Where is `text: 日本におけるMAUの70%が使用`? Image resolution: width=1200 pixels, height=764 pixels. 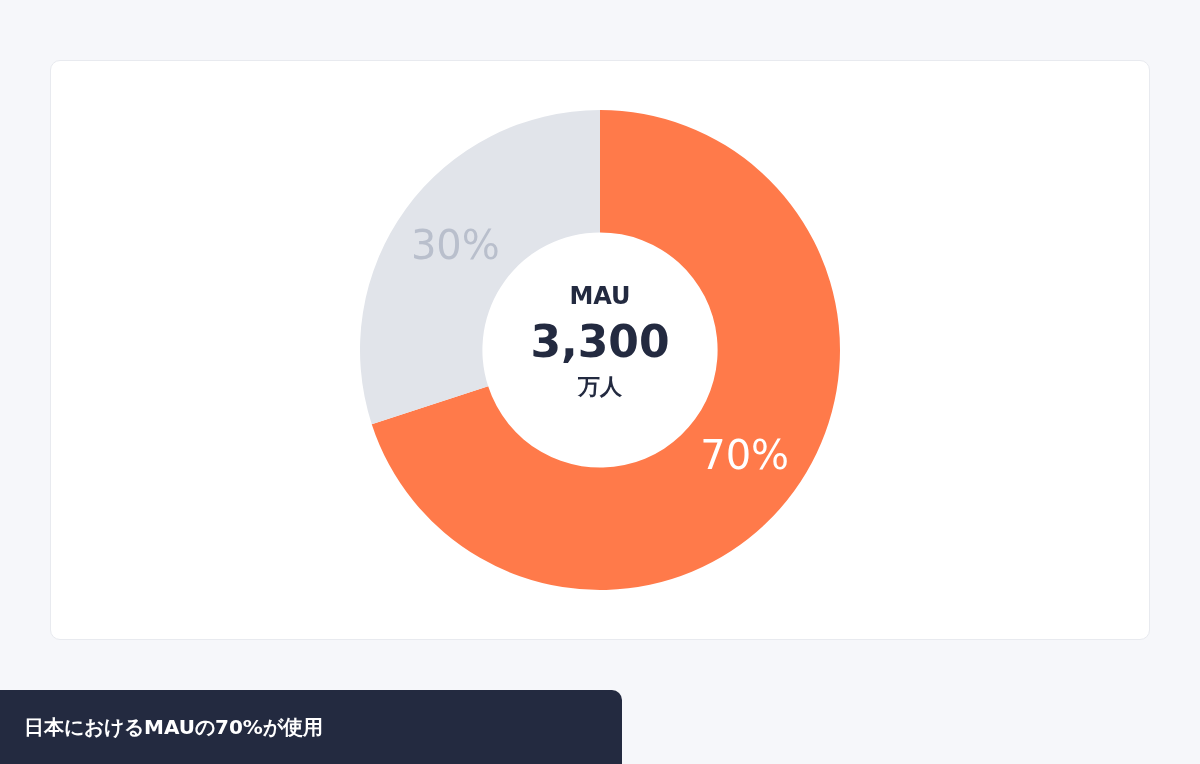 text: 日本におけるMAUの70%が使用 is located at coordinates (311, 727).